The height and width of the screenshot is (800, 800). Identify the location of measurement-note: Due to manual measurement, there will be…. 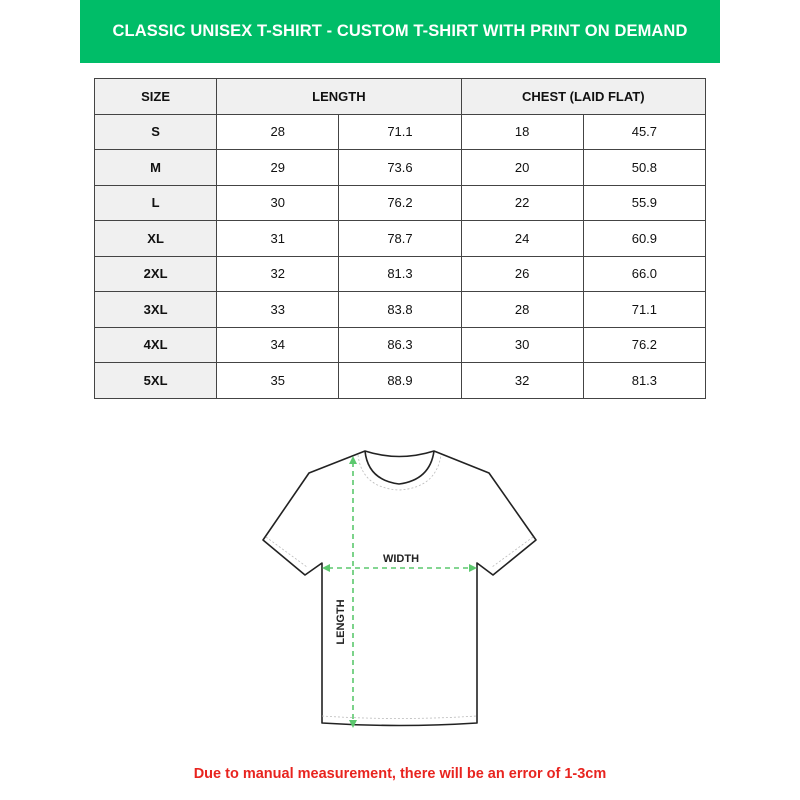
(400, 774).